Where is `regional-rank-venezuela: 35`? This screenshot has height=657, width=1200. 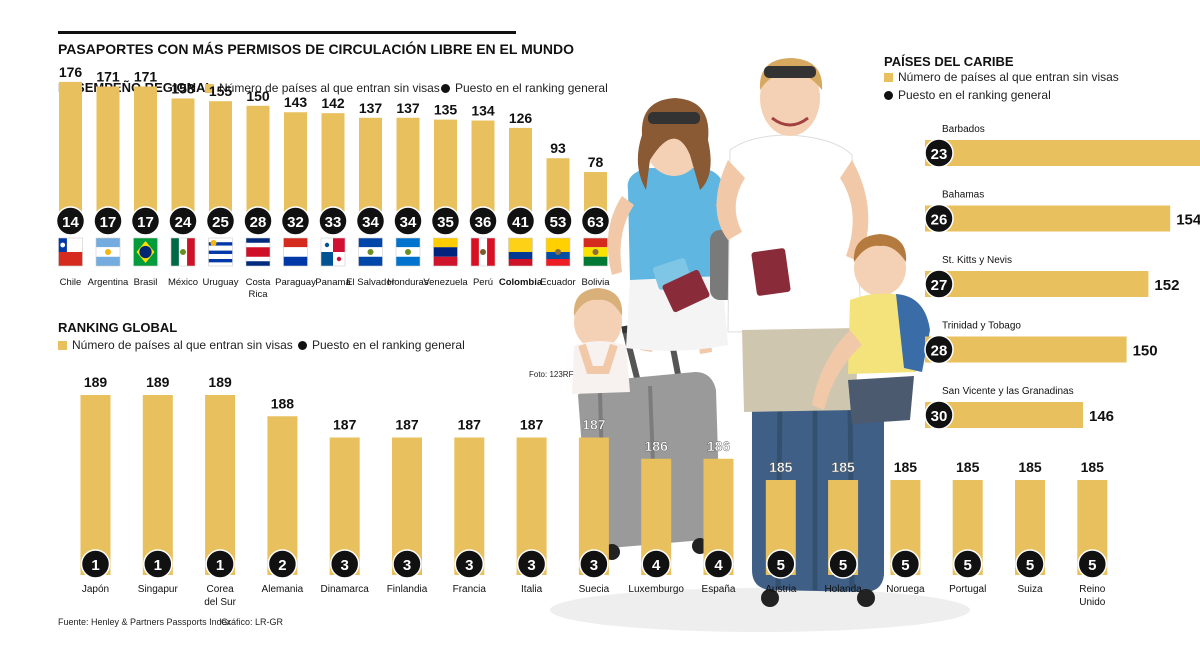
regional-rank-venezuela: 35 is located at coordinates (445, 222).